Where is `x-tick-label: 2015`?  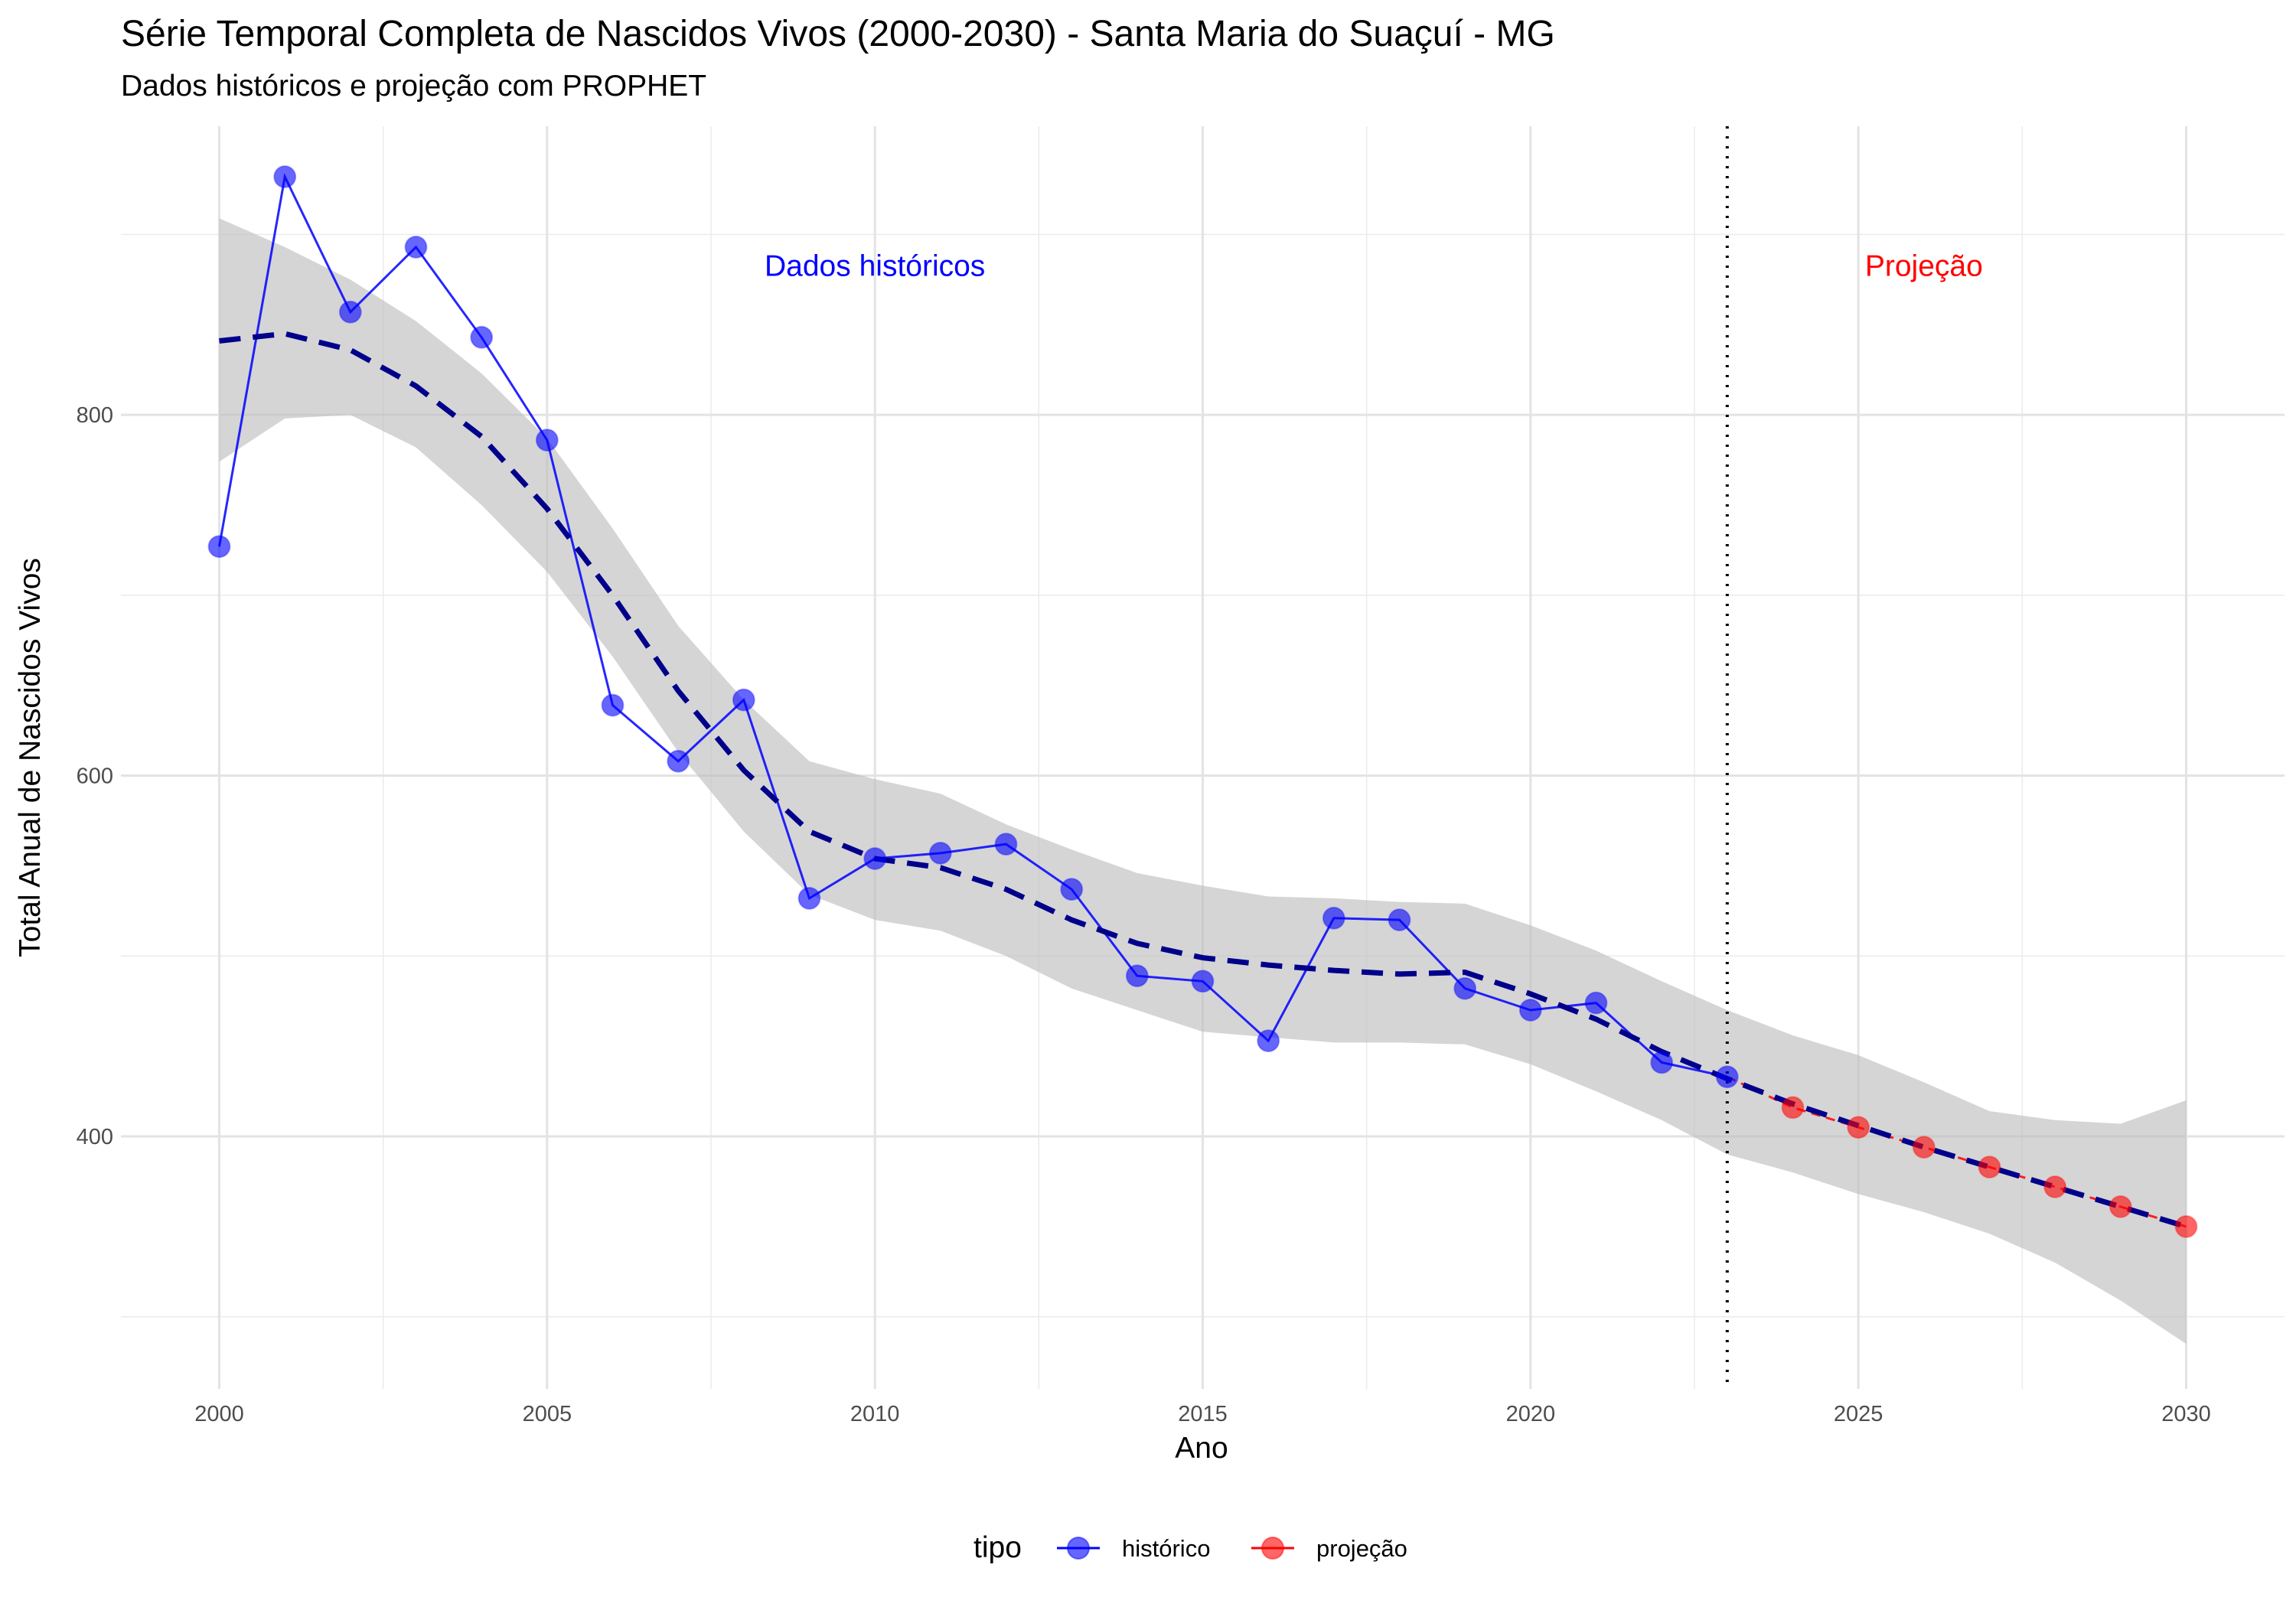
x-tick-label: 2015 is located at coordinates (1203, 1414).